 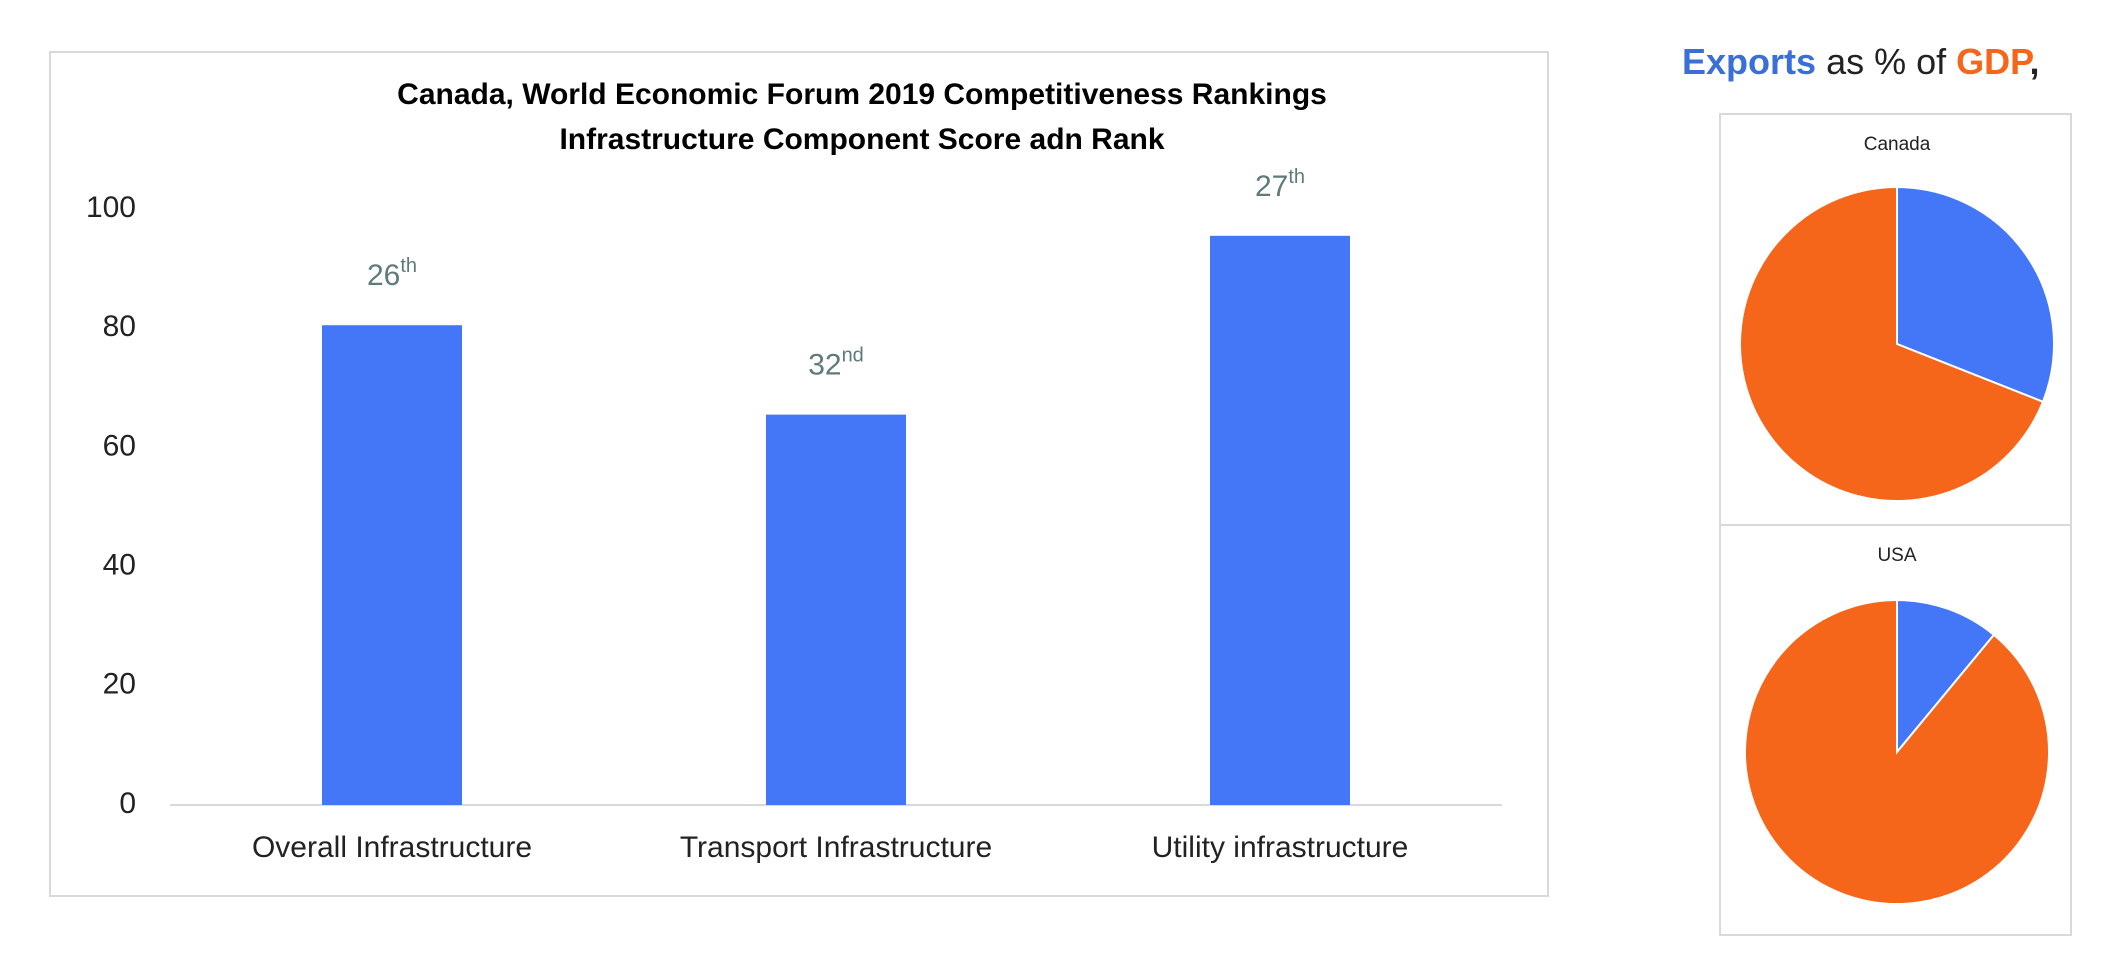 I want to click on pie-title: USA, so click(x=1896, y=555).